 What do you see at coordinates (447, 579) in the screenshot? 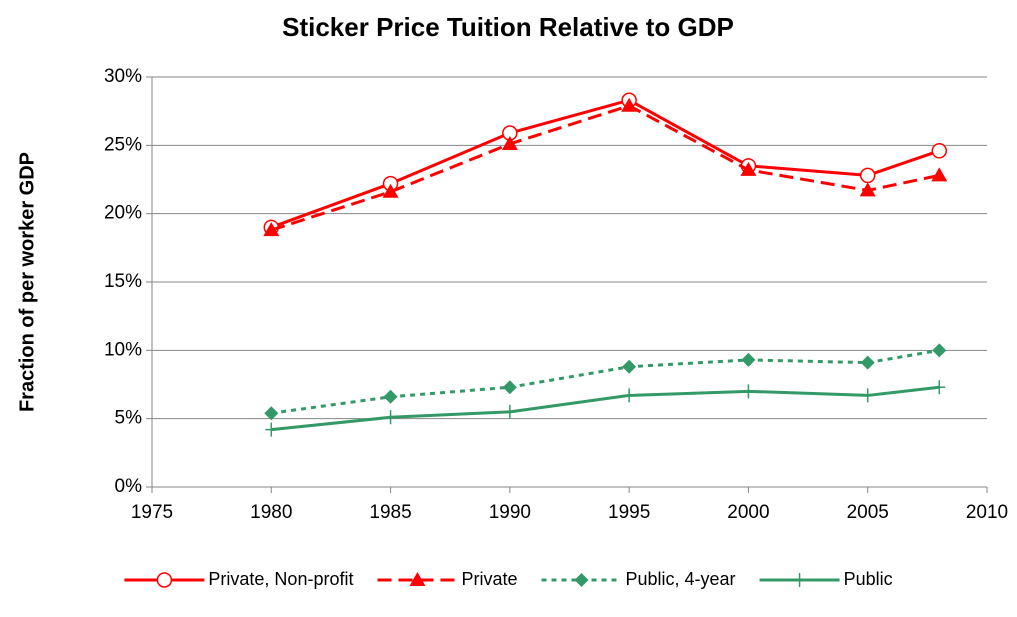
I see `legend-item: Private` at bounding box center [447, 579].